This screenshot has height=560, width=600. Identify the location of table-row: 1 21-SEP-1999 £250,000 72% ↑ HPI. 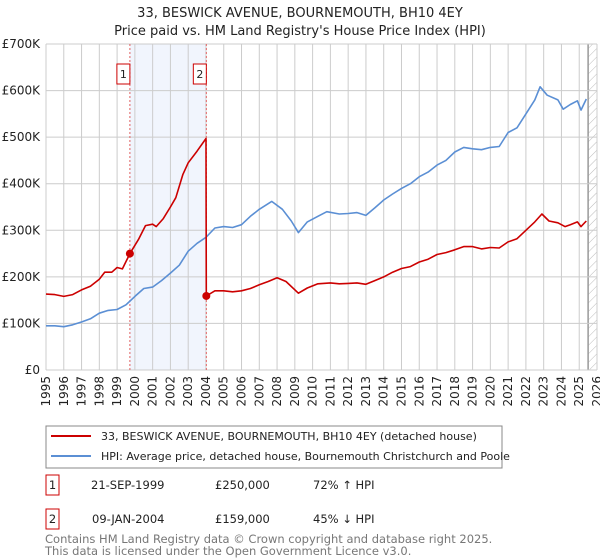
(209, 485).